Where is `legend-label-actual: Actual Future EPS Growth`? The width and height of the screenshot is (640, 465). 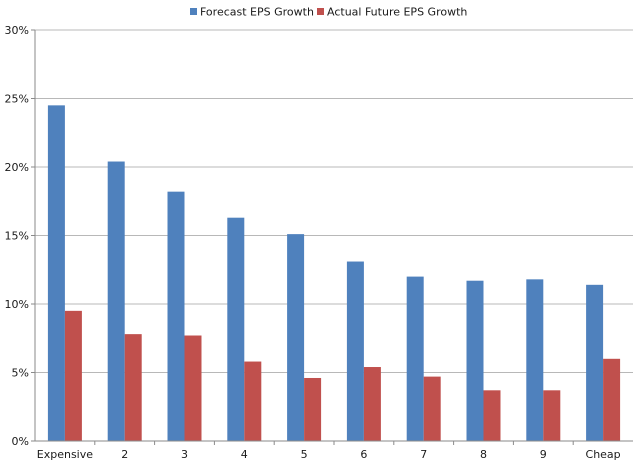 legend-label-actual: Actual Future EPS Growth is located at coordinates (397, 12).